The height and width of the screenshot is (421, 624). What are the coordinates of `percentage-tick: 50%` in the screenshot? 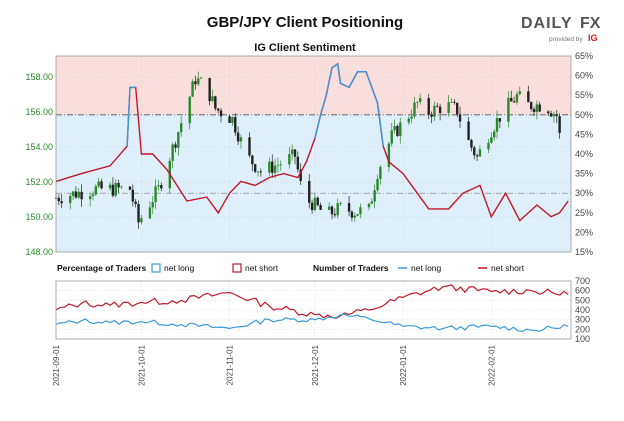 It's located at (584, 115).